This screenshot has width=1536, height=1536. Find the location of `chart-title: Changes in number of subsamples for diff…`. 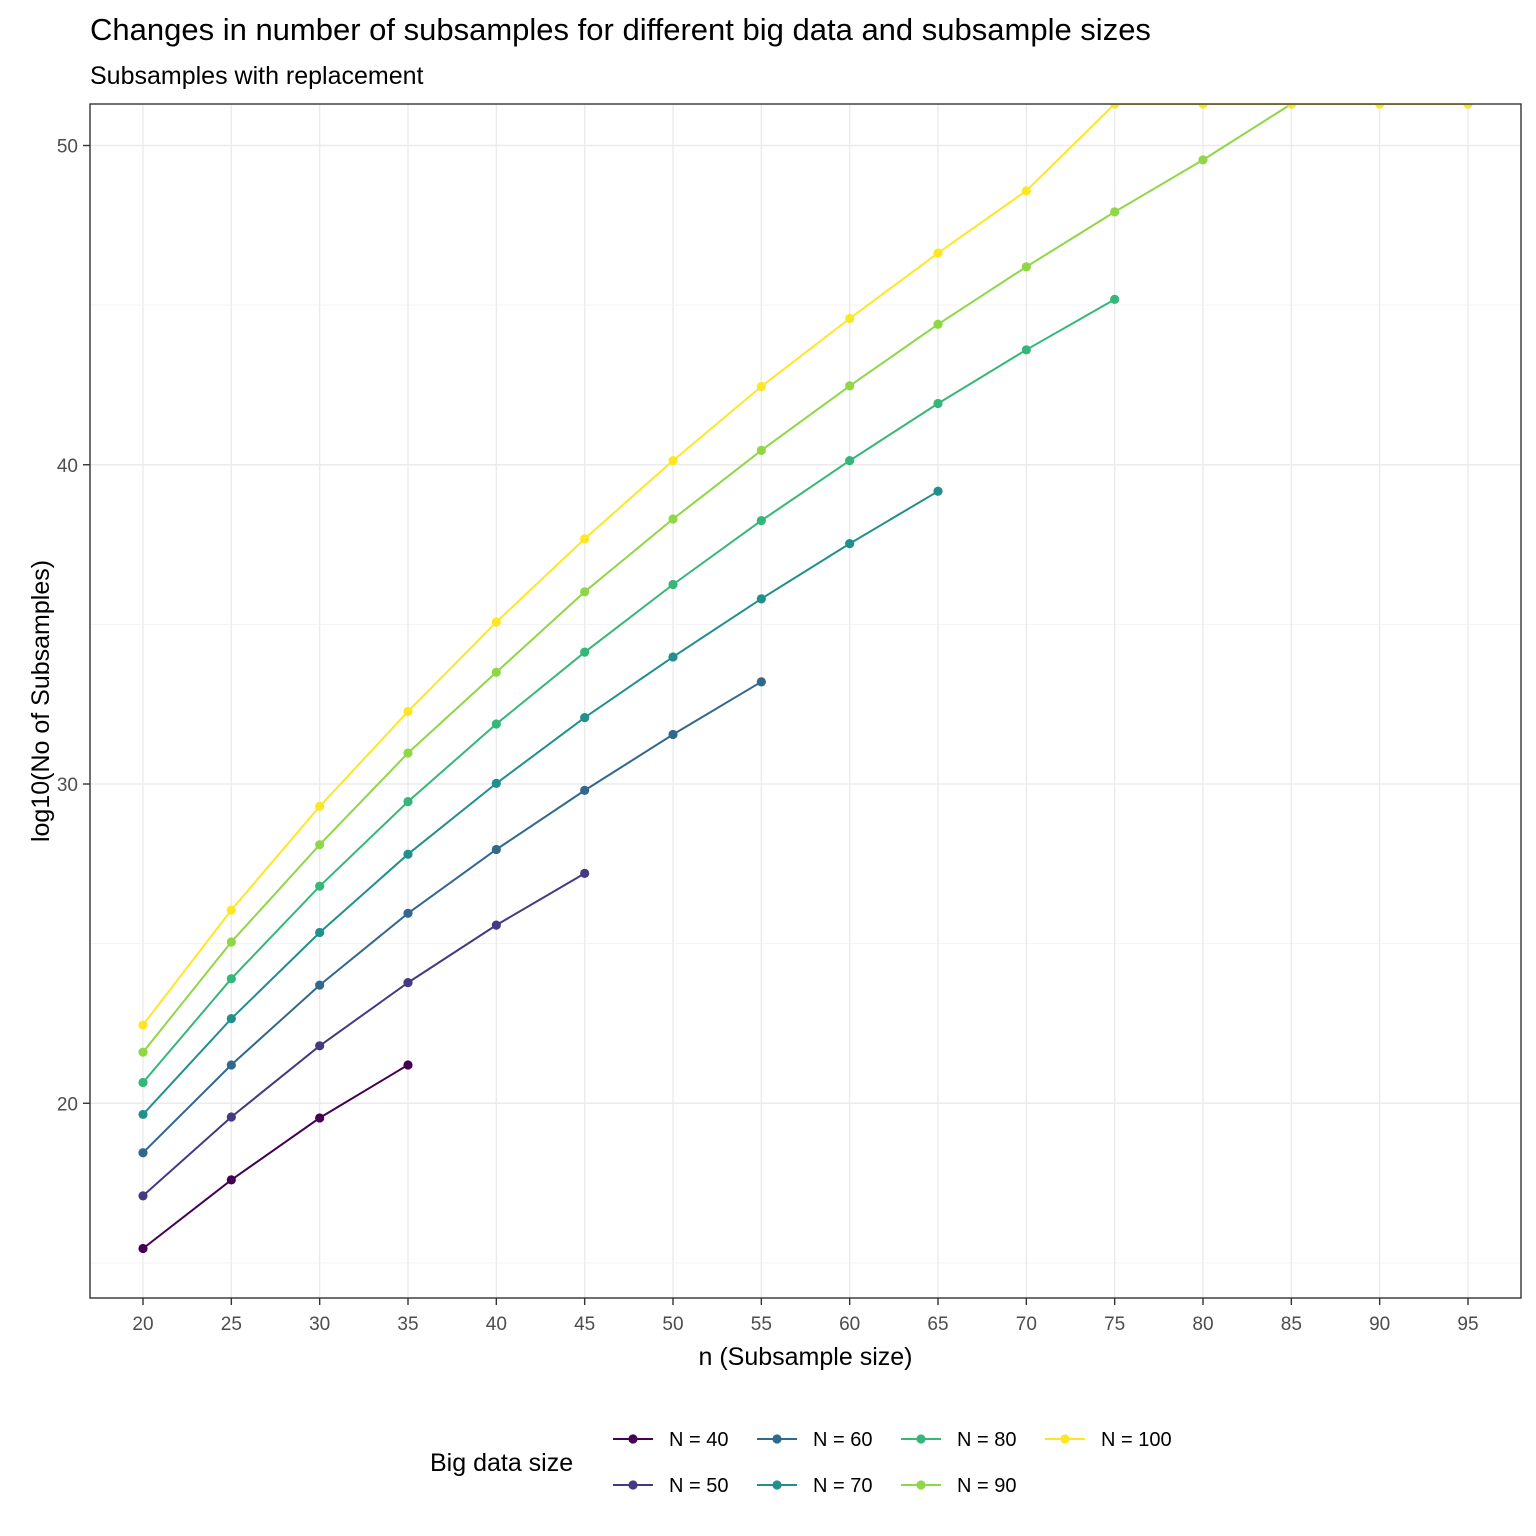

chart-title: Changes in number of subsamples for diff… is located at coordinates (620, 29).